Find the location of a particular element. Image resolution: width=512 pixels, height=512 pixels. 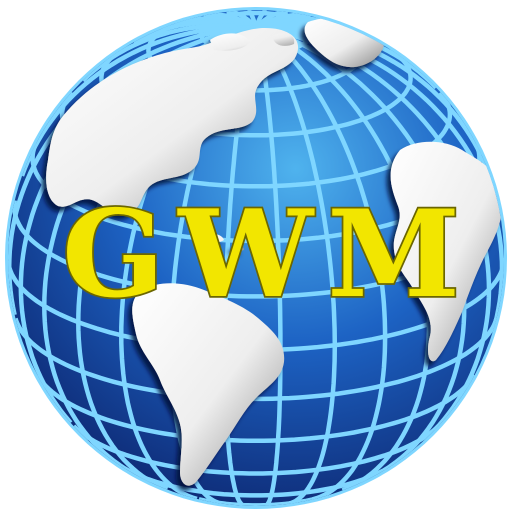

arctic-islands is located at coordinates (252, 42).